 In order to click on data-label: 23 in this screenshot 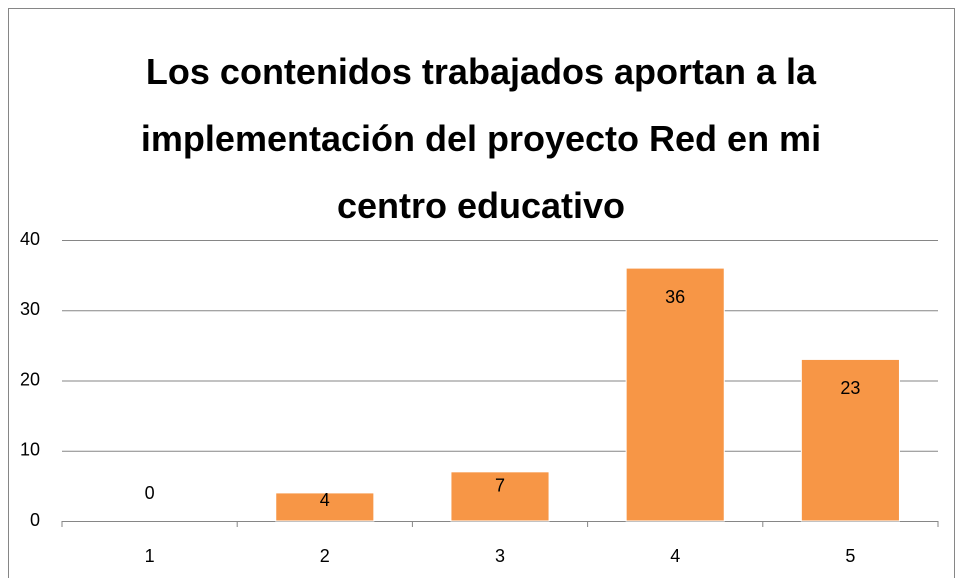, I will do `click(850, 388)`.